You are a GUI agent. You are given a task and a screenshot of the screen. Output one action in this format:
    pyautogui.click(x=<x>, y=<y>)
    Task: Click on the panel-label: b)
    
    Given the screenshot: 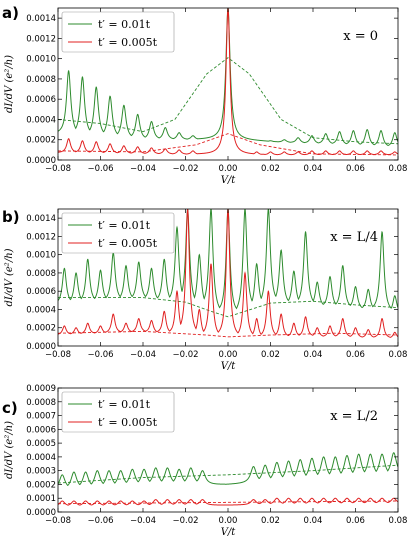 What is the action you would take?
    pyautogui.click(x=11, y=217)
    